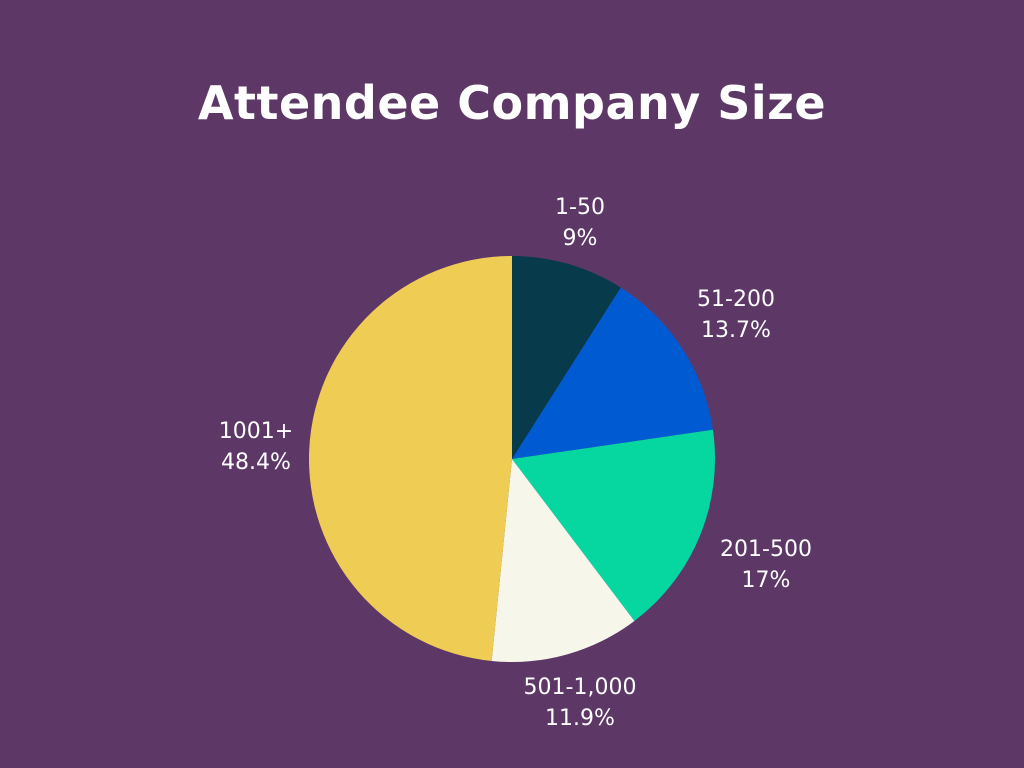  What do you see at coordinates (736, 315) in the screenshot?
I see `slice-label-51-200: 51-200 13.7%` at bounding box center [736, 315].